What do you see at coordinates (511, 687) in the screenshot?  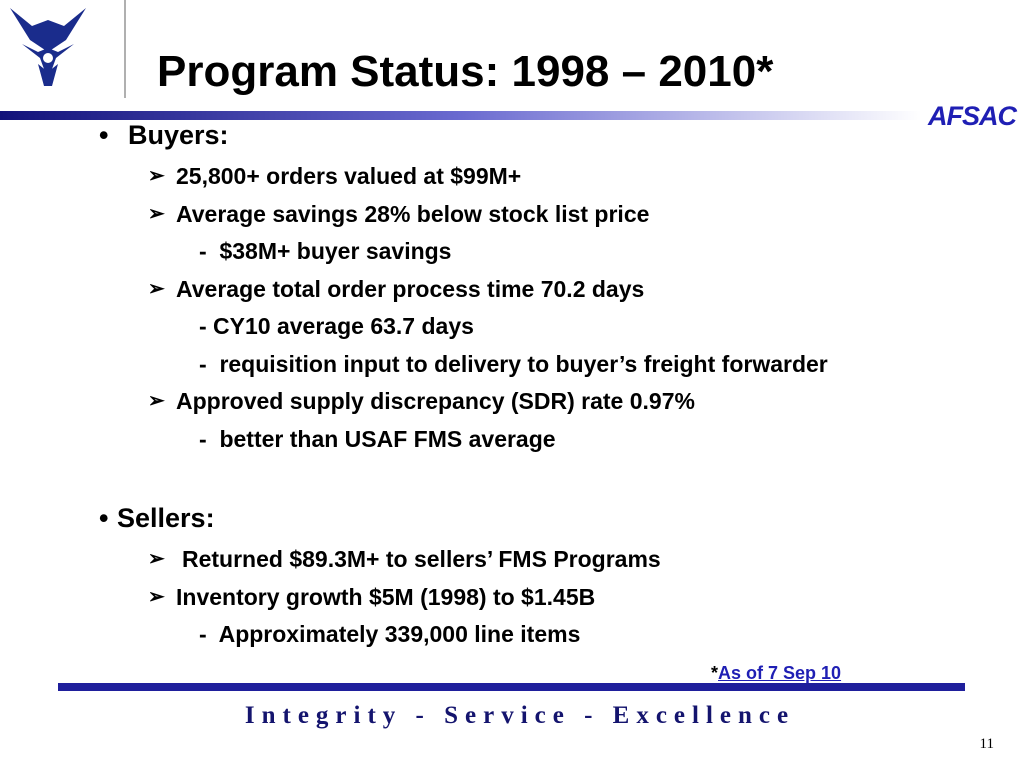 I see `footer-bar` at bounding box center [511, 687].